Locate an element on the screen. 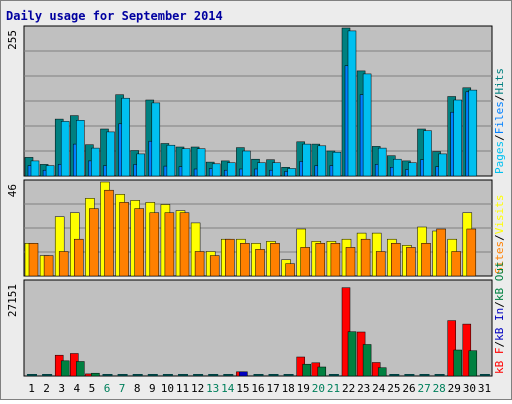 Image resolution: width=512 pixels, height=404 pixels. x-tick-label: 6 is located at coordinates (107, 388).